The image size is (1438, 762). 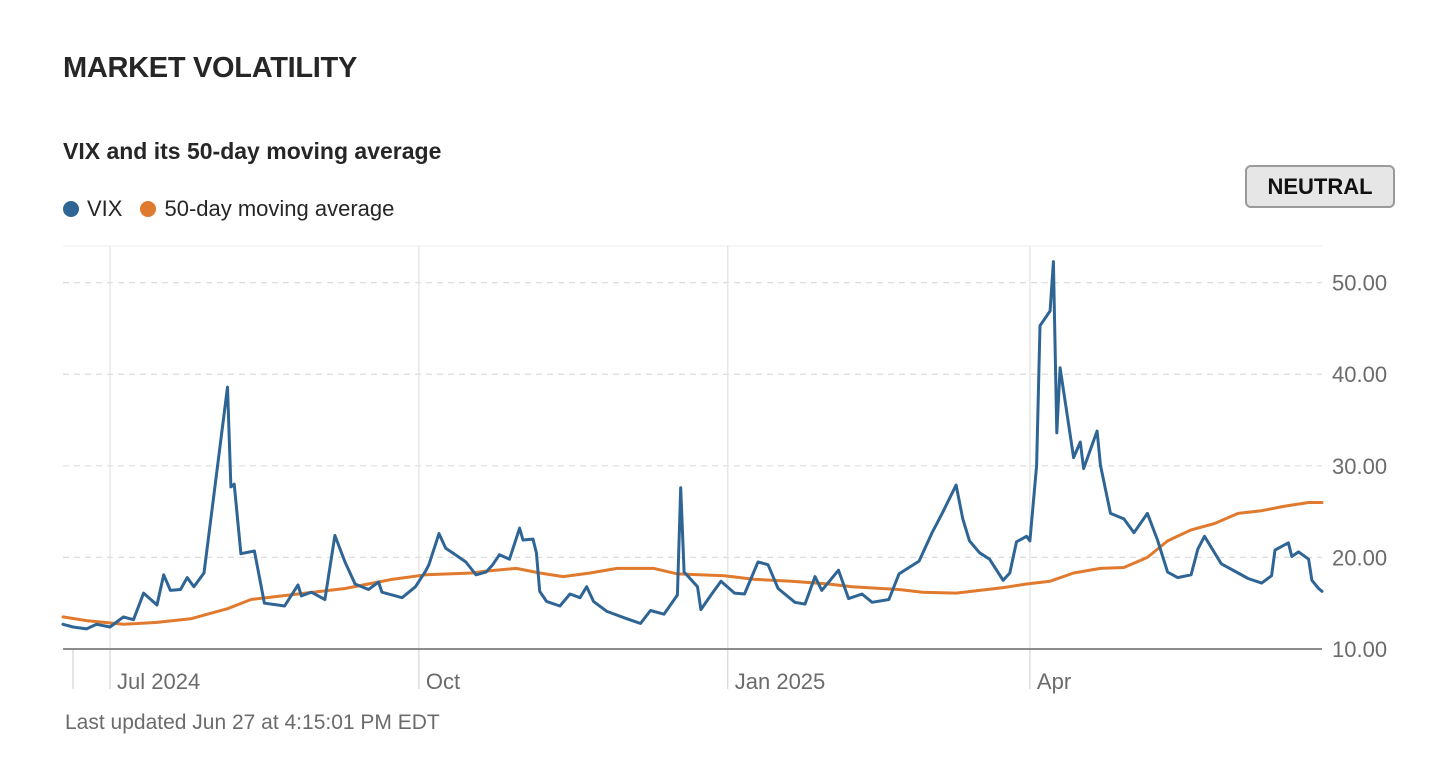 I want to click on chart-title: VIX and its 50-day moving average, so click(x=252, y=151).